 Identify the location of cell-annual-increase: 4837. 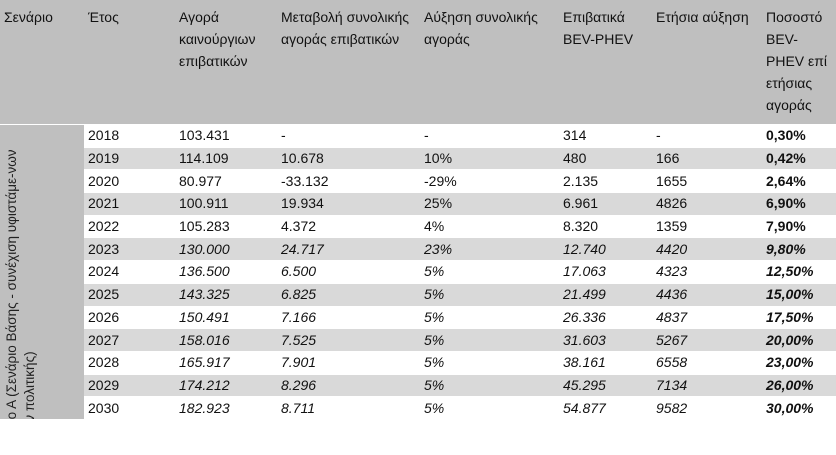
(707, 318).